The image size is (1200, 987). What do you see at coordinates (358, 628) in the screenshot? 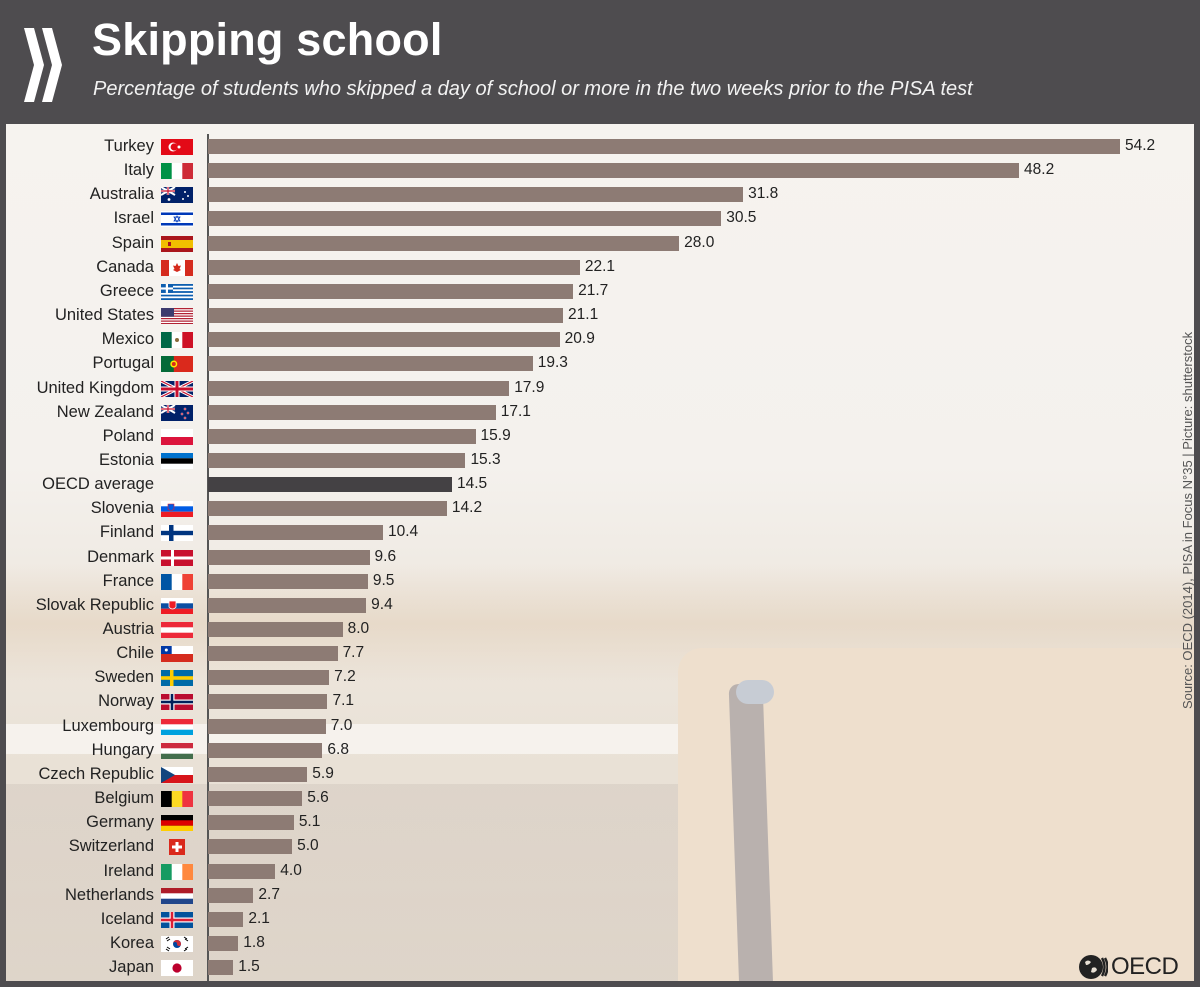
I see `value-label: 8.0` at bounding box center [358, 628].